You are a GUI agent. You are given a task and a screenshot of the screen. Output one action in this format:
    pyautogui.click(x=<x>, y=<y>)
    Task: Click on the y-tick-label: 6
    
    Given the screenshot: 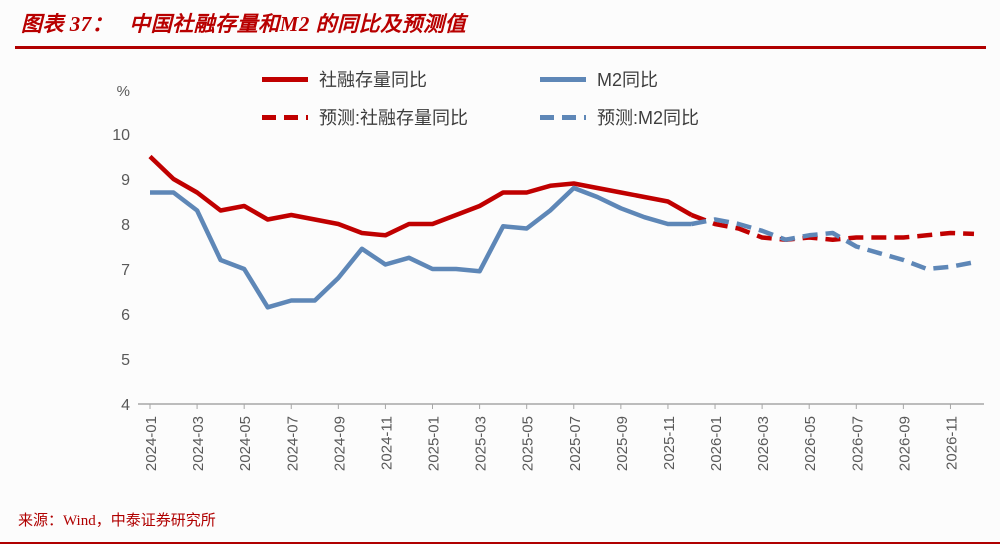 What is the action you would take?
    pyautogui.click(x=125, y=315)
    